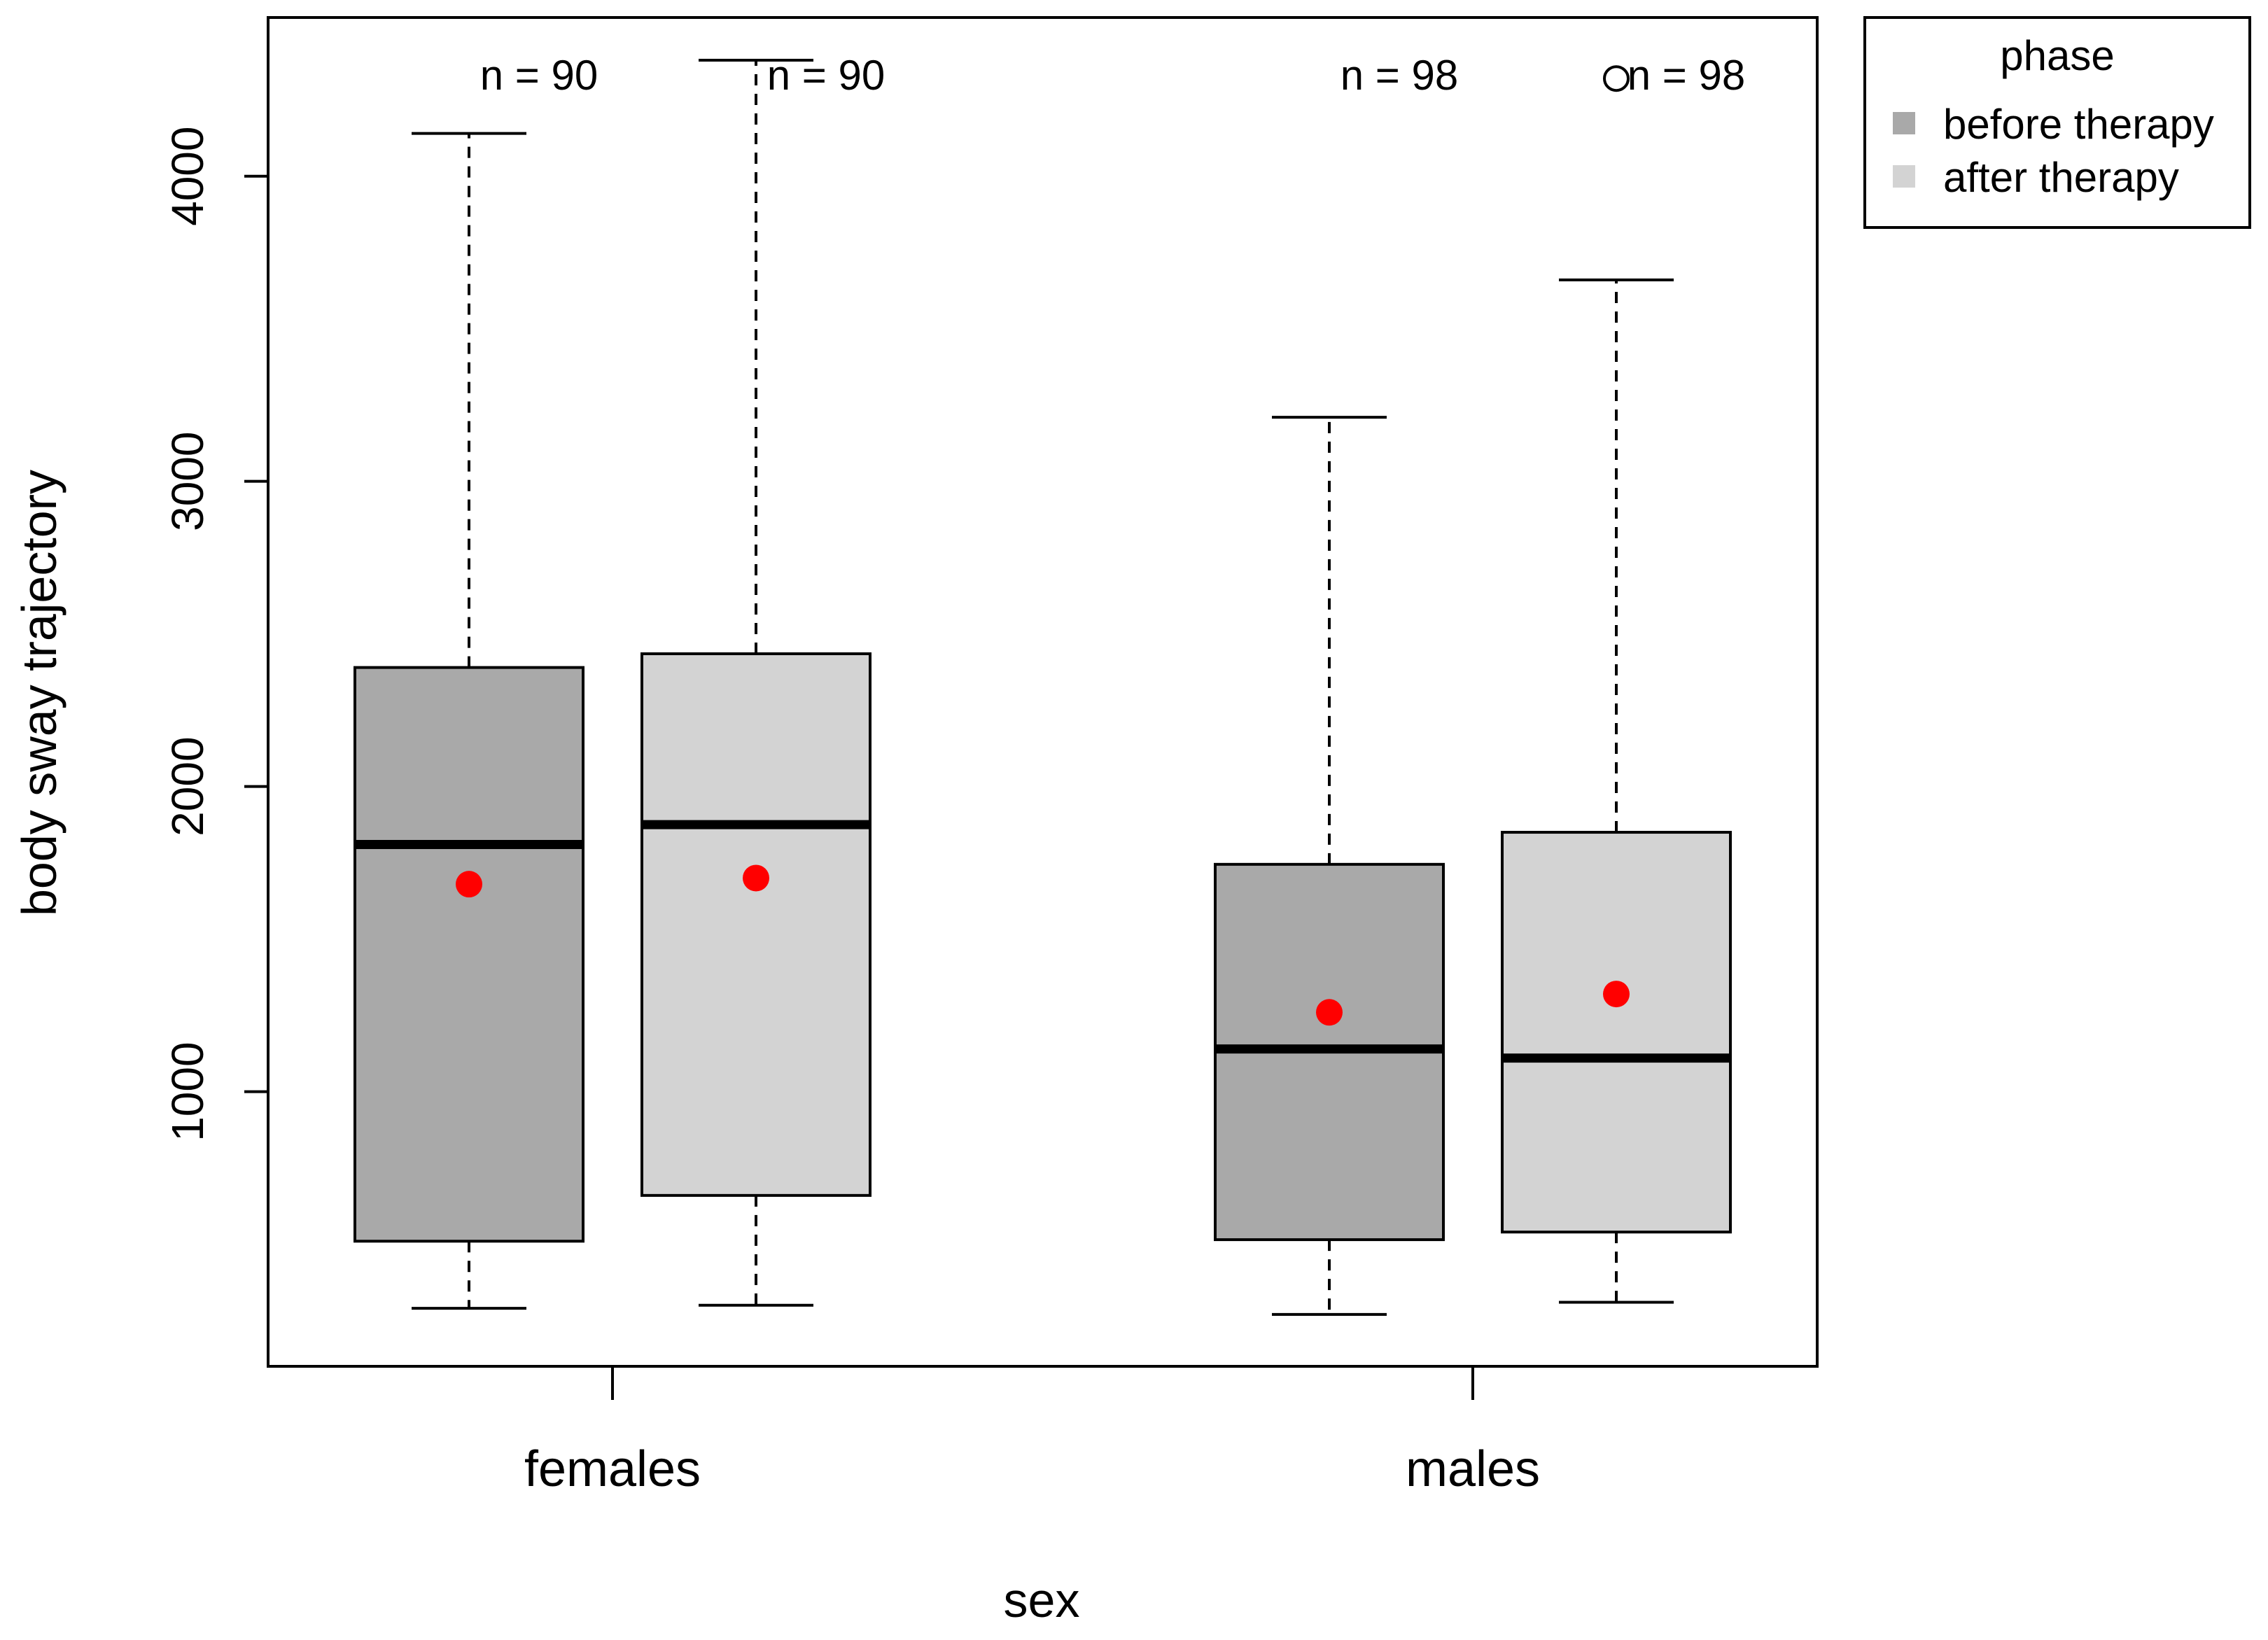 The height and width of the screenshot is (1640, 2268). What do you see at coordinates (187, 481) in the screenshot?
I see `y-tick-label-3000: 3000` at bounding box center [187, 481].